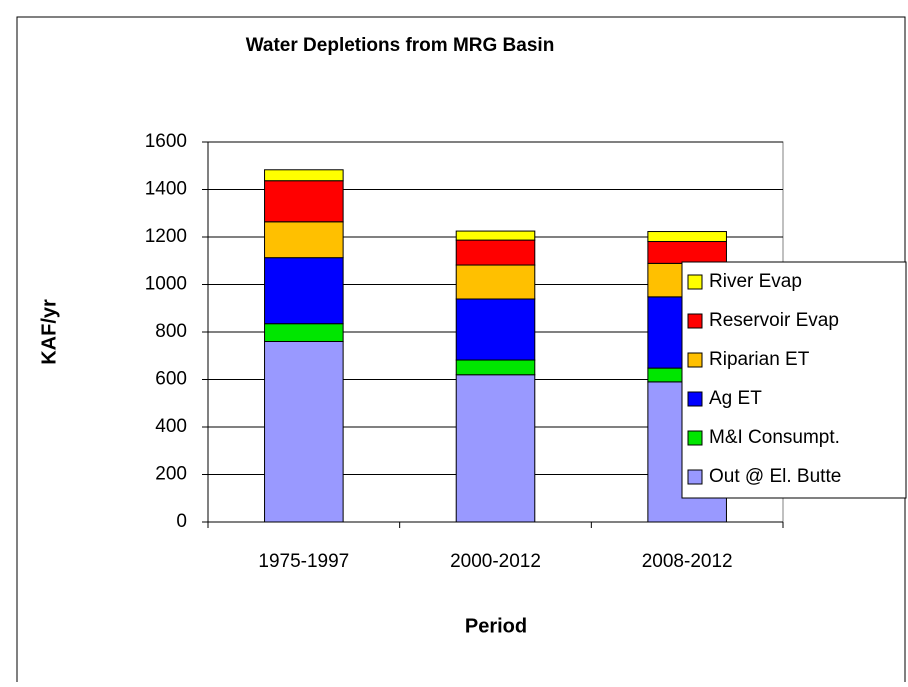 The image size is (908, 687). I want to click on x-axis-title: Period, so click(496, 626).